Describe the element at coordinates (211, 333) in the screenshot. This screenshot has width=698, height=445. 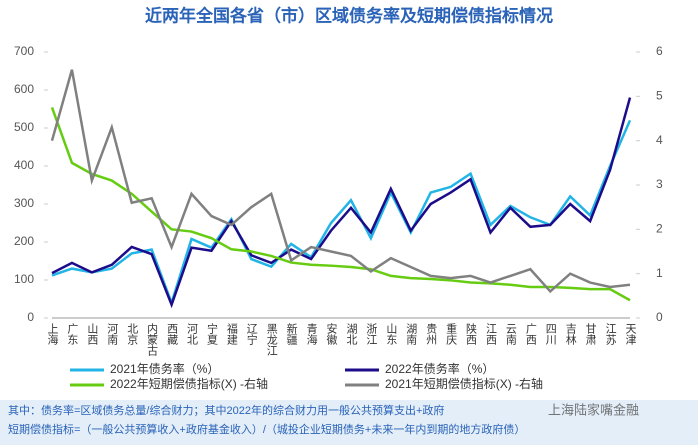
I see `x-tick-label: 宁夏` at that location.